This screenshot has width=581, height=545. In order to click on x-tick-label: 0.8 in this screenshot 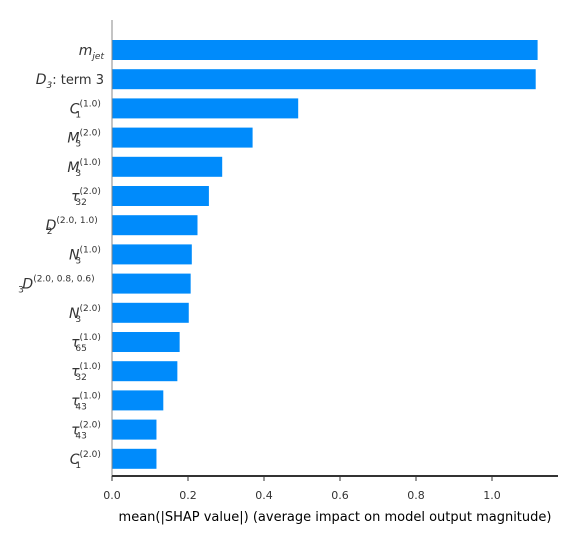, I will do `click(416, 495)`.